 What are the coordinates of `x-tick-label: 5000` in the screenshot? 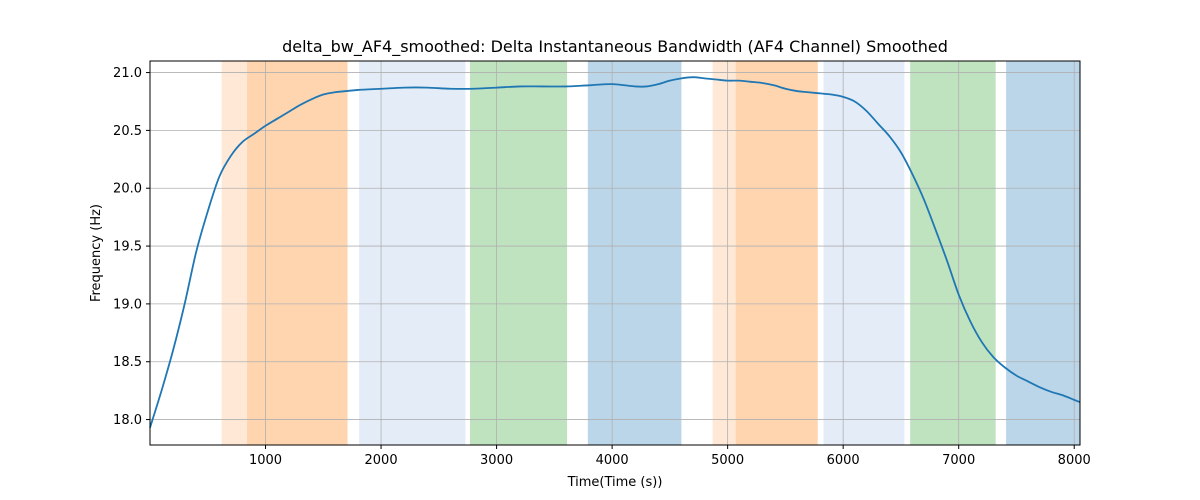 It's located at (727, 460).